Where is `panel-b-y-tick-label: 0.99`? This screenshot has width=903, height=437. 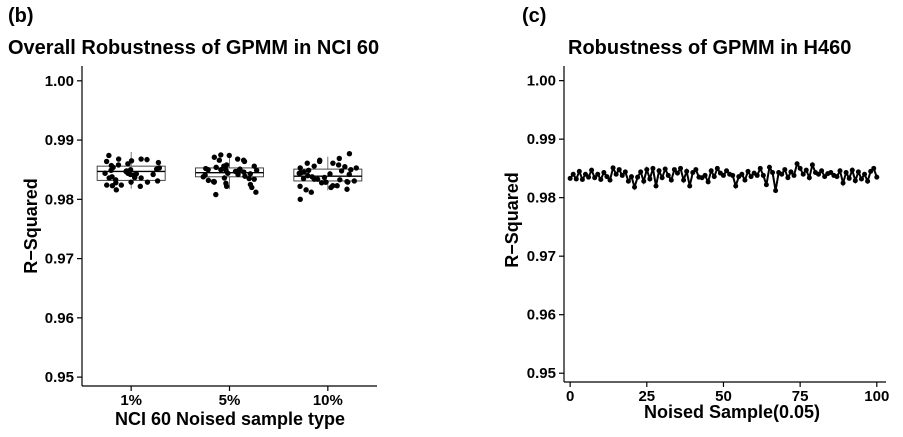
panel-b-y-tick-label: 0.99 is located at coordinates (59, 140).